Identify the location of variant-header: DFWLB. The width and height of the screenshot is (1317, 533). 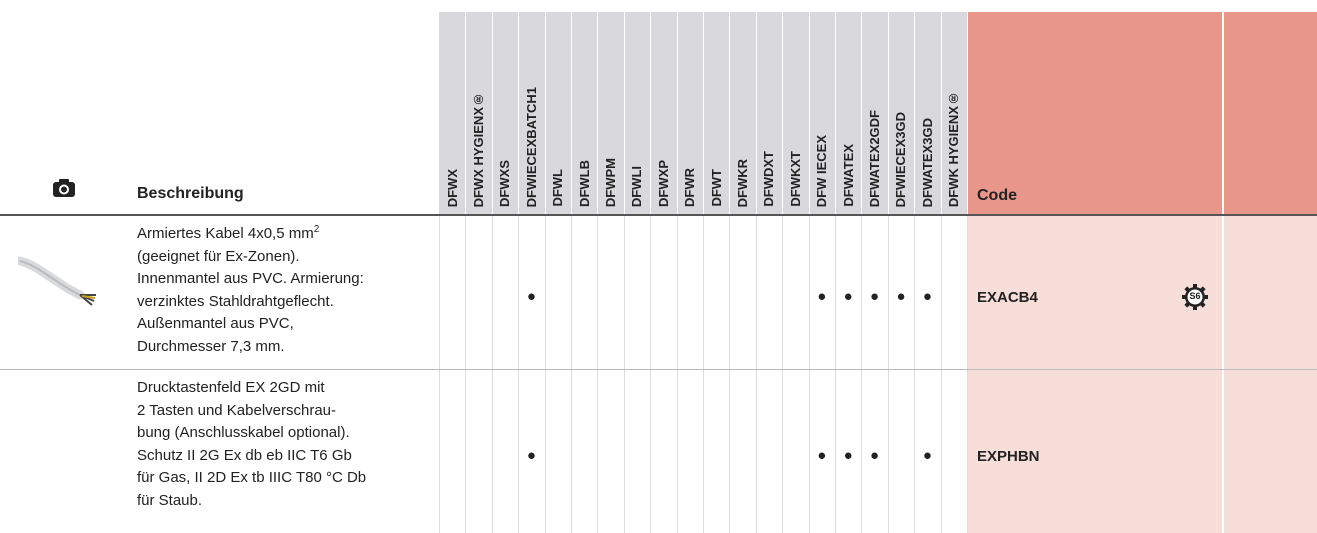
(584, 109).